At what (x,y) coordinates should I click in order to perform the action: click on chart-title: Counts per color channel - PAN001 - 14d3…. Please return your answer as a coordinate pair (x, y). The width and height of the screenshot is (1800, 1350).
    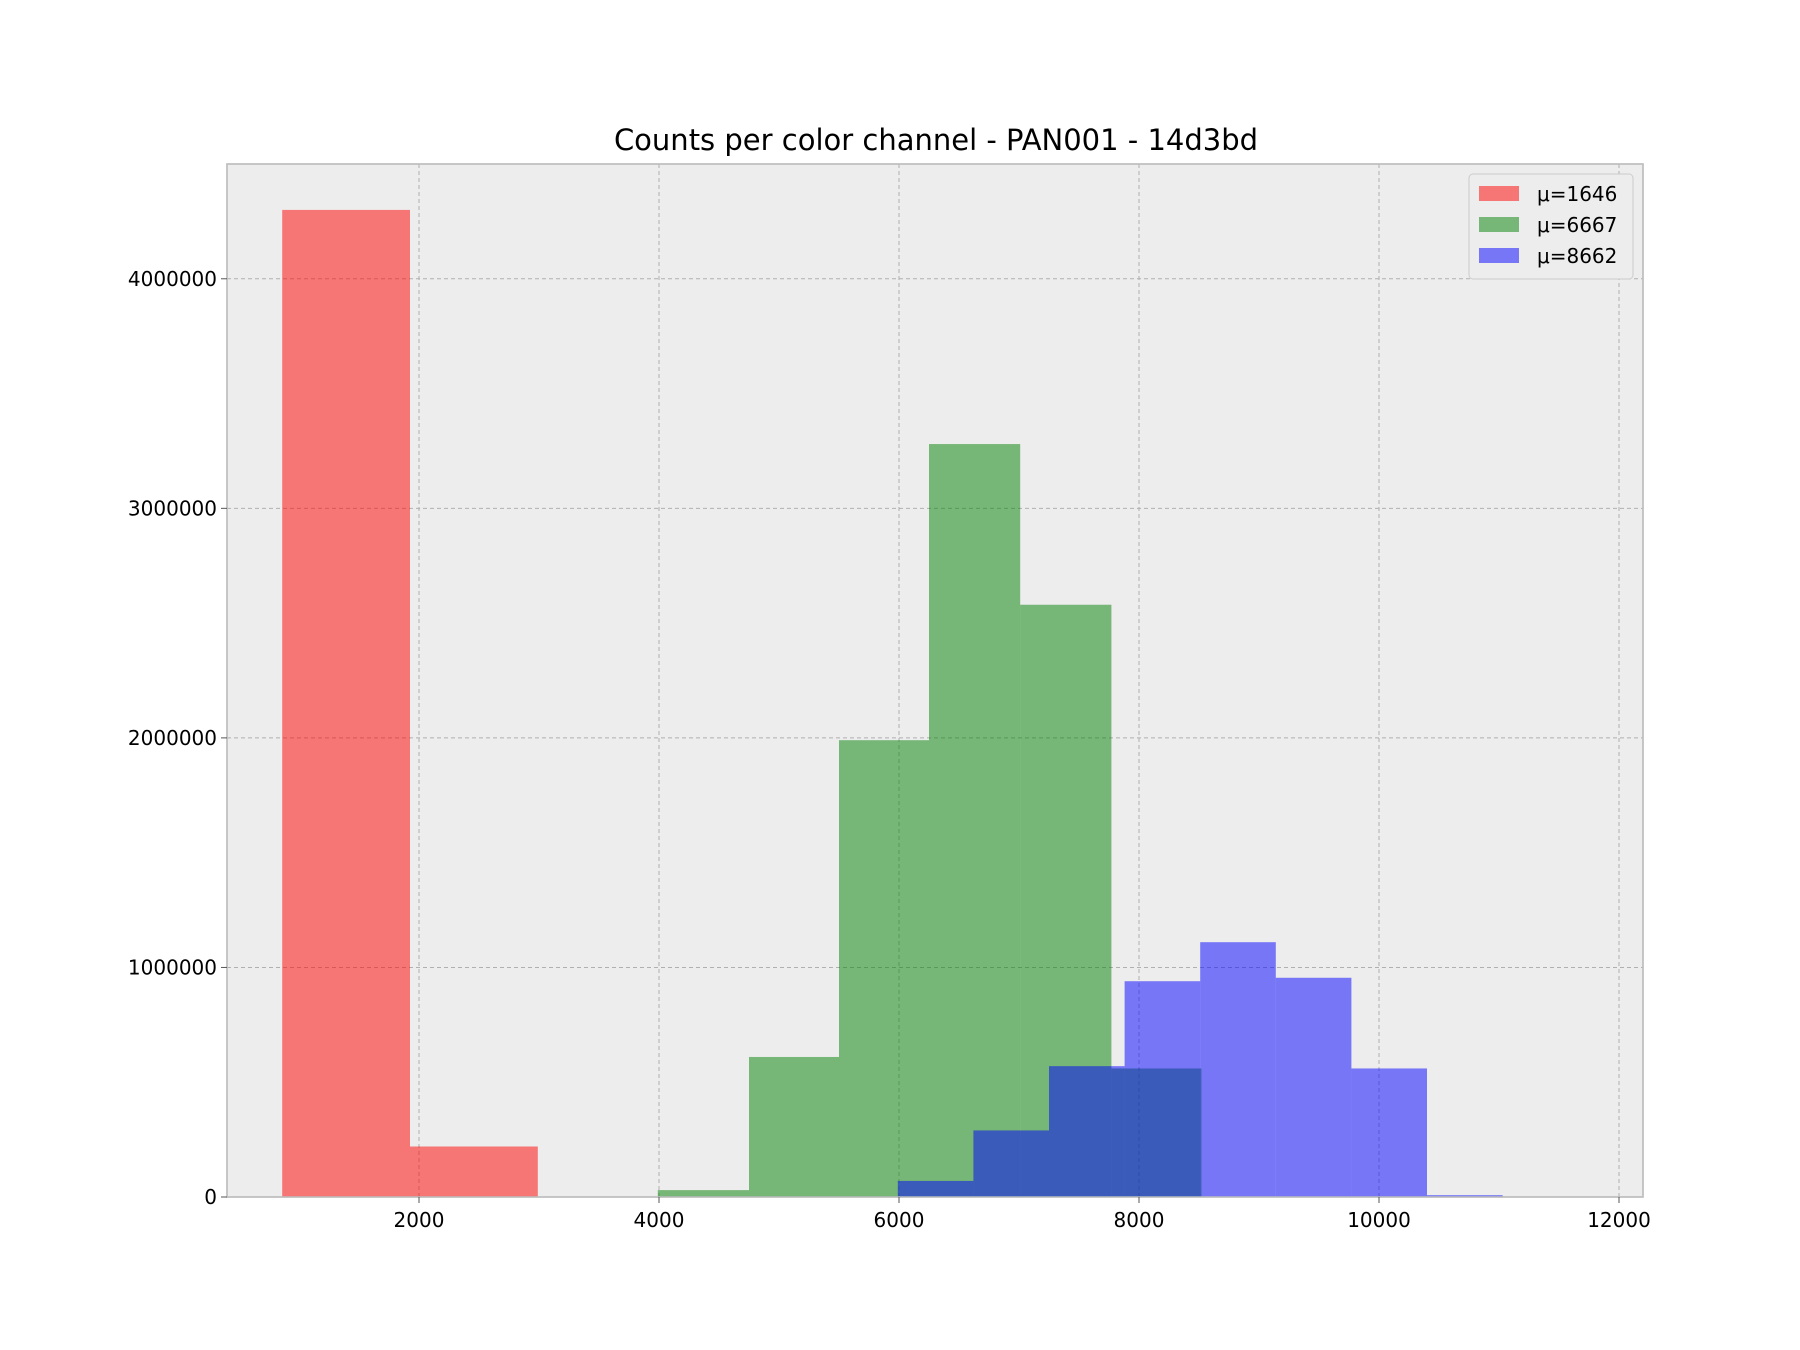
    Looking at the image, I should click on (936, 140).